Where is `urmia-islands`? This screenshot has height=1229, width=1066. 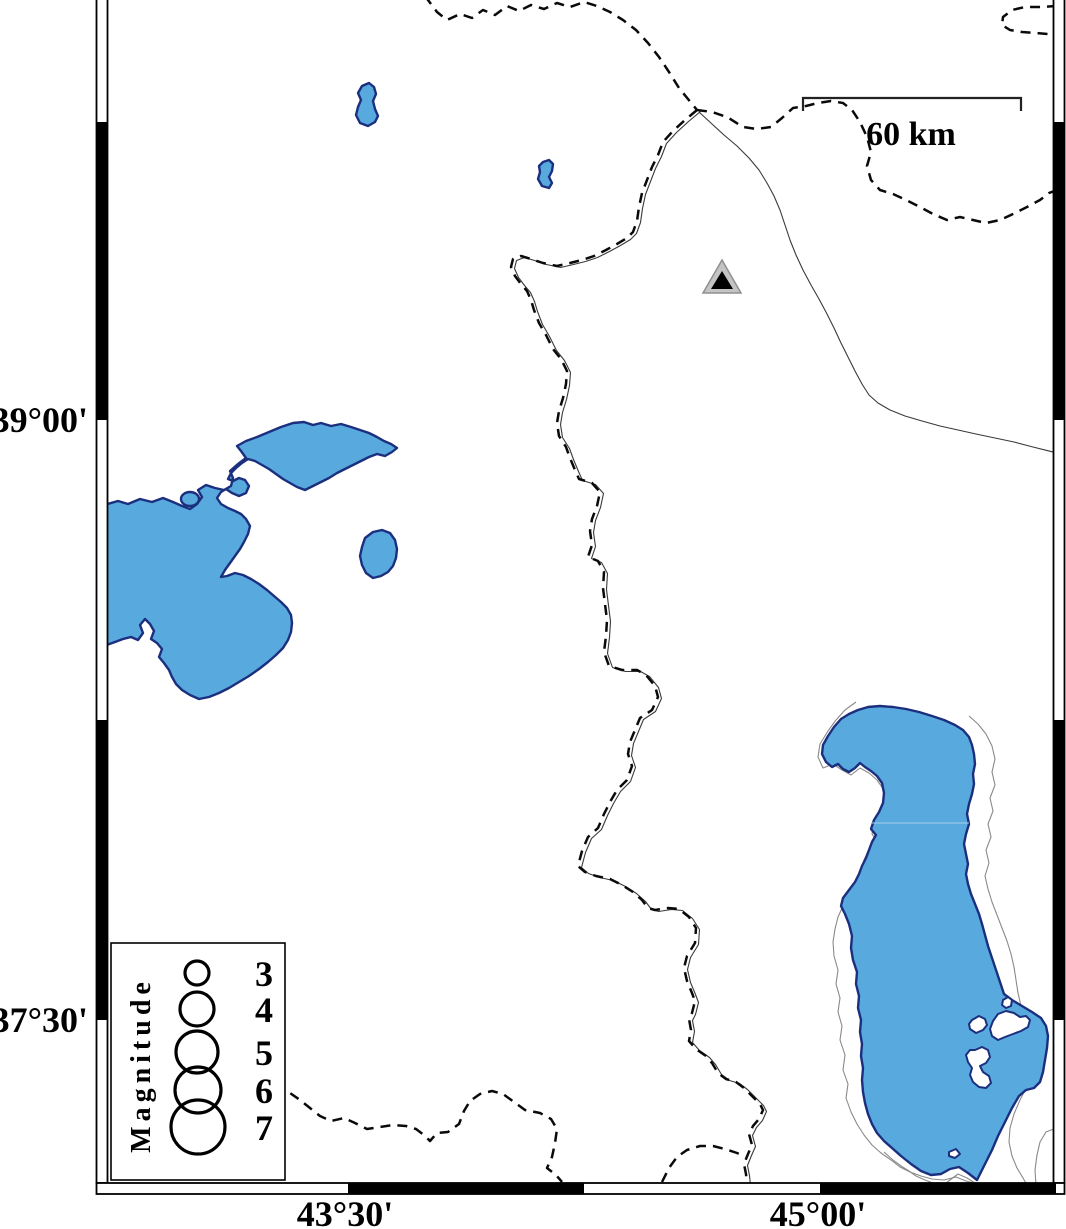 urmia-islands is located at coordinates (989, 1077).